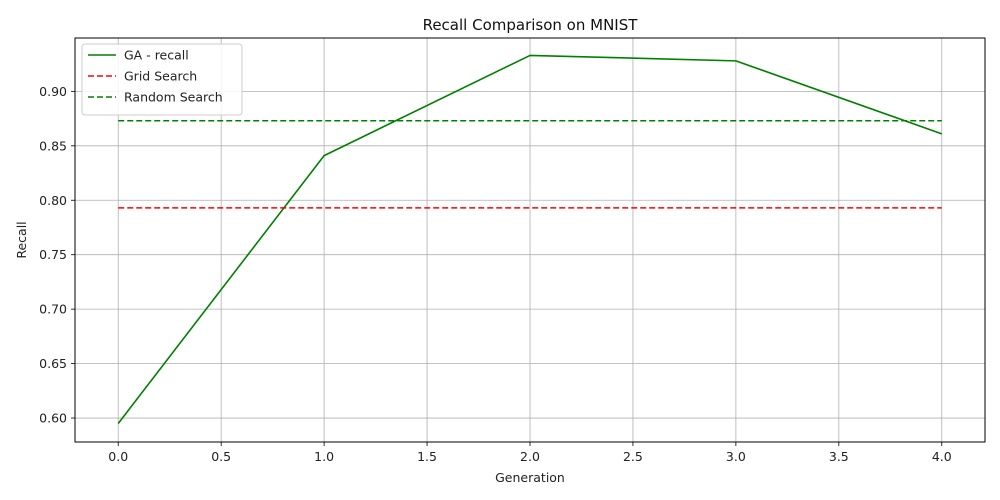  Describe the element at coordinates (324, 456) in the screenshot. I see `x-tick-label: 1.0` at that location.